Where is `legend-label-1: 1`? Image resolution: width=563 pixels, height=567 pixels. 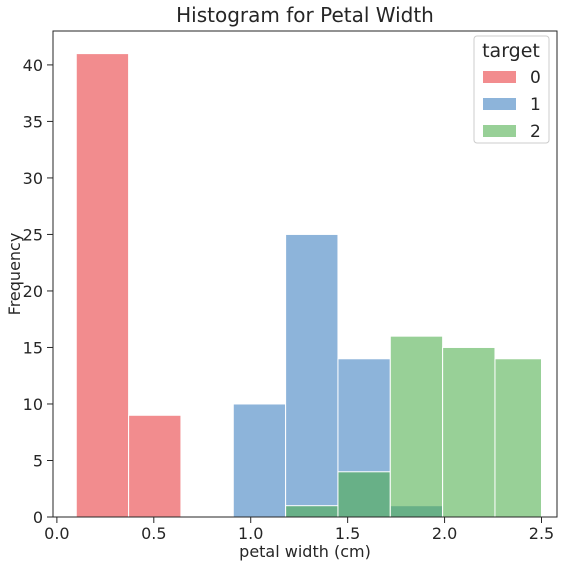 legend-label-1: 1 is located at coordinates (535, 105).